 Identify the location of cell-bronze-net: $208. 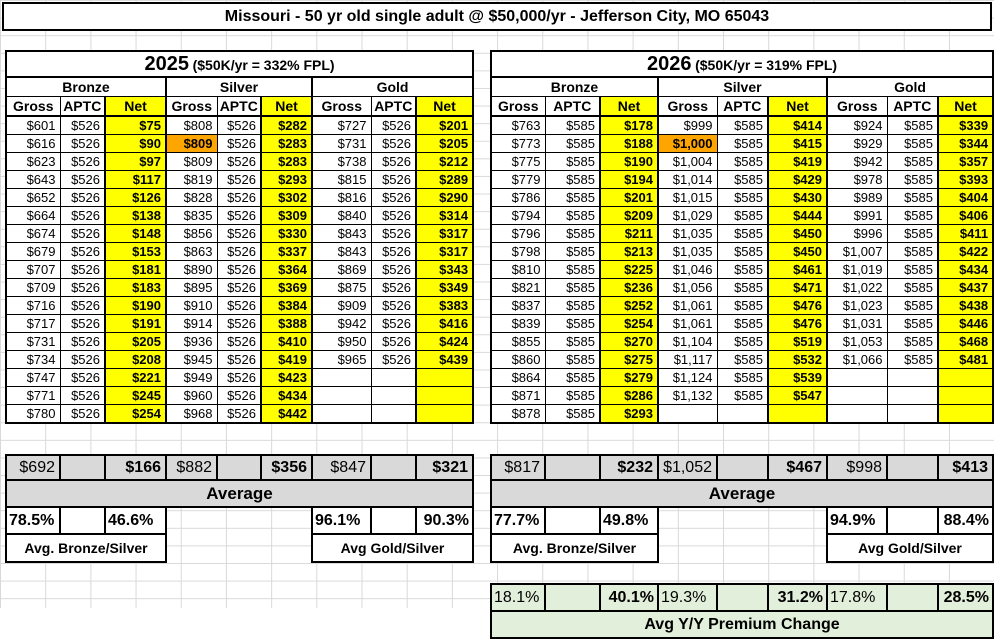
(135, 359).